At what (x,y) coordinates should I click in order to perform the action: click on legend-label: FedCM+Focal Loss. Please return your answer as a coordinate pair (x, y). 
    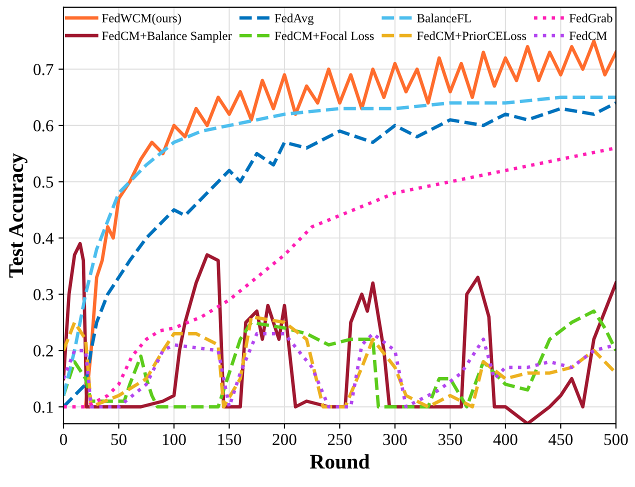
    Looking at the image, I should click on (324, 35).